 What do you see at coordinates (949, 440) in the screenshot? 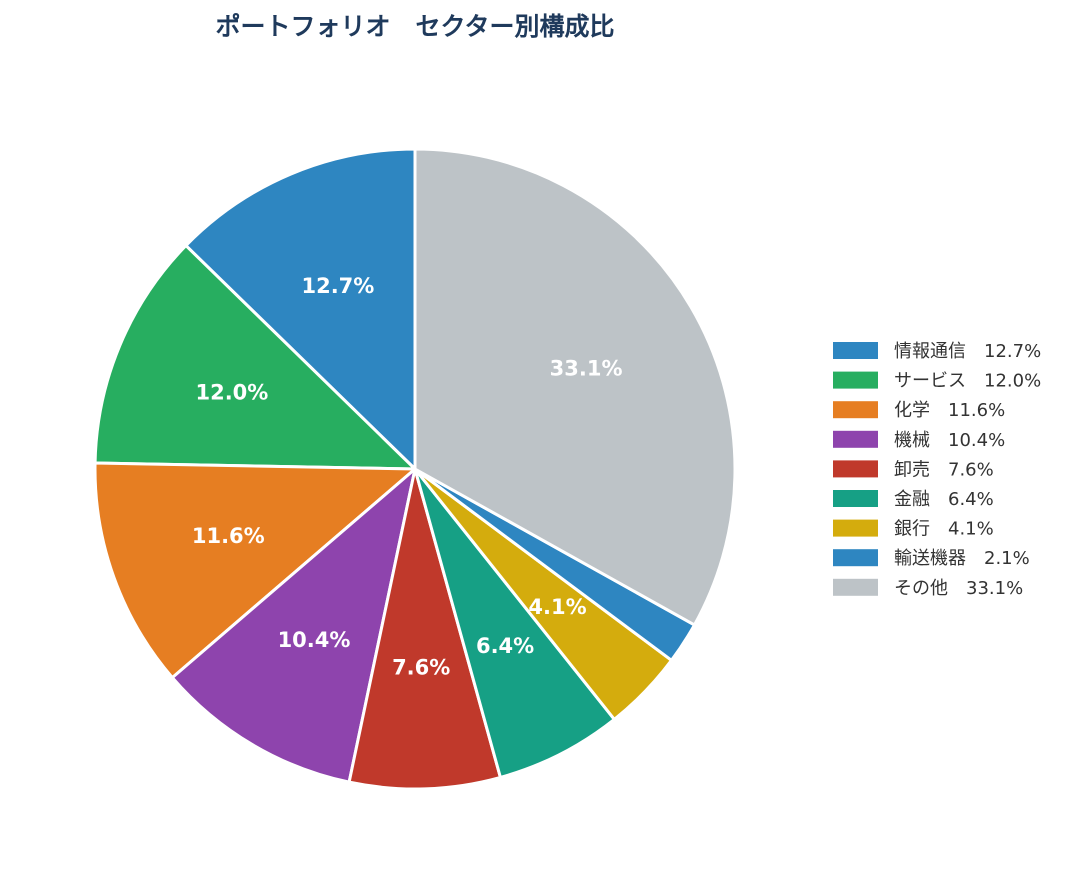
I see `legend-label-3: 機械 10.4%` at bounding box center [949, 440].